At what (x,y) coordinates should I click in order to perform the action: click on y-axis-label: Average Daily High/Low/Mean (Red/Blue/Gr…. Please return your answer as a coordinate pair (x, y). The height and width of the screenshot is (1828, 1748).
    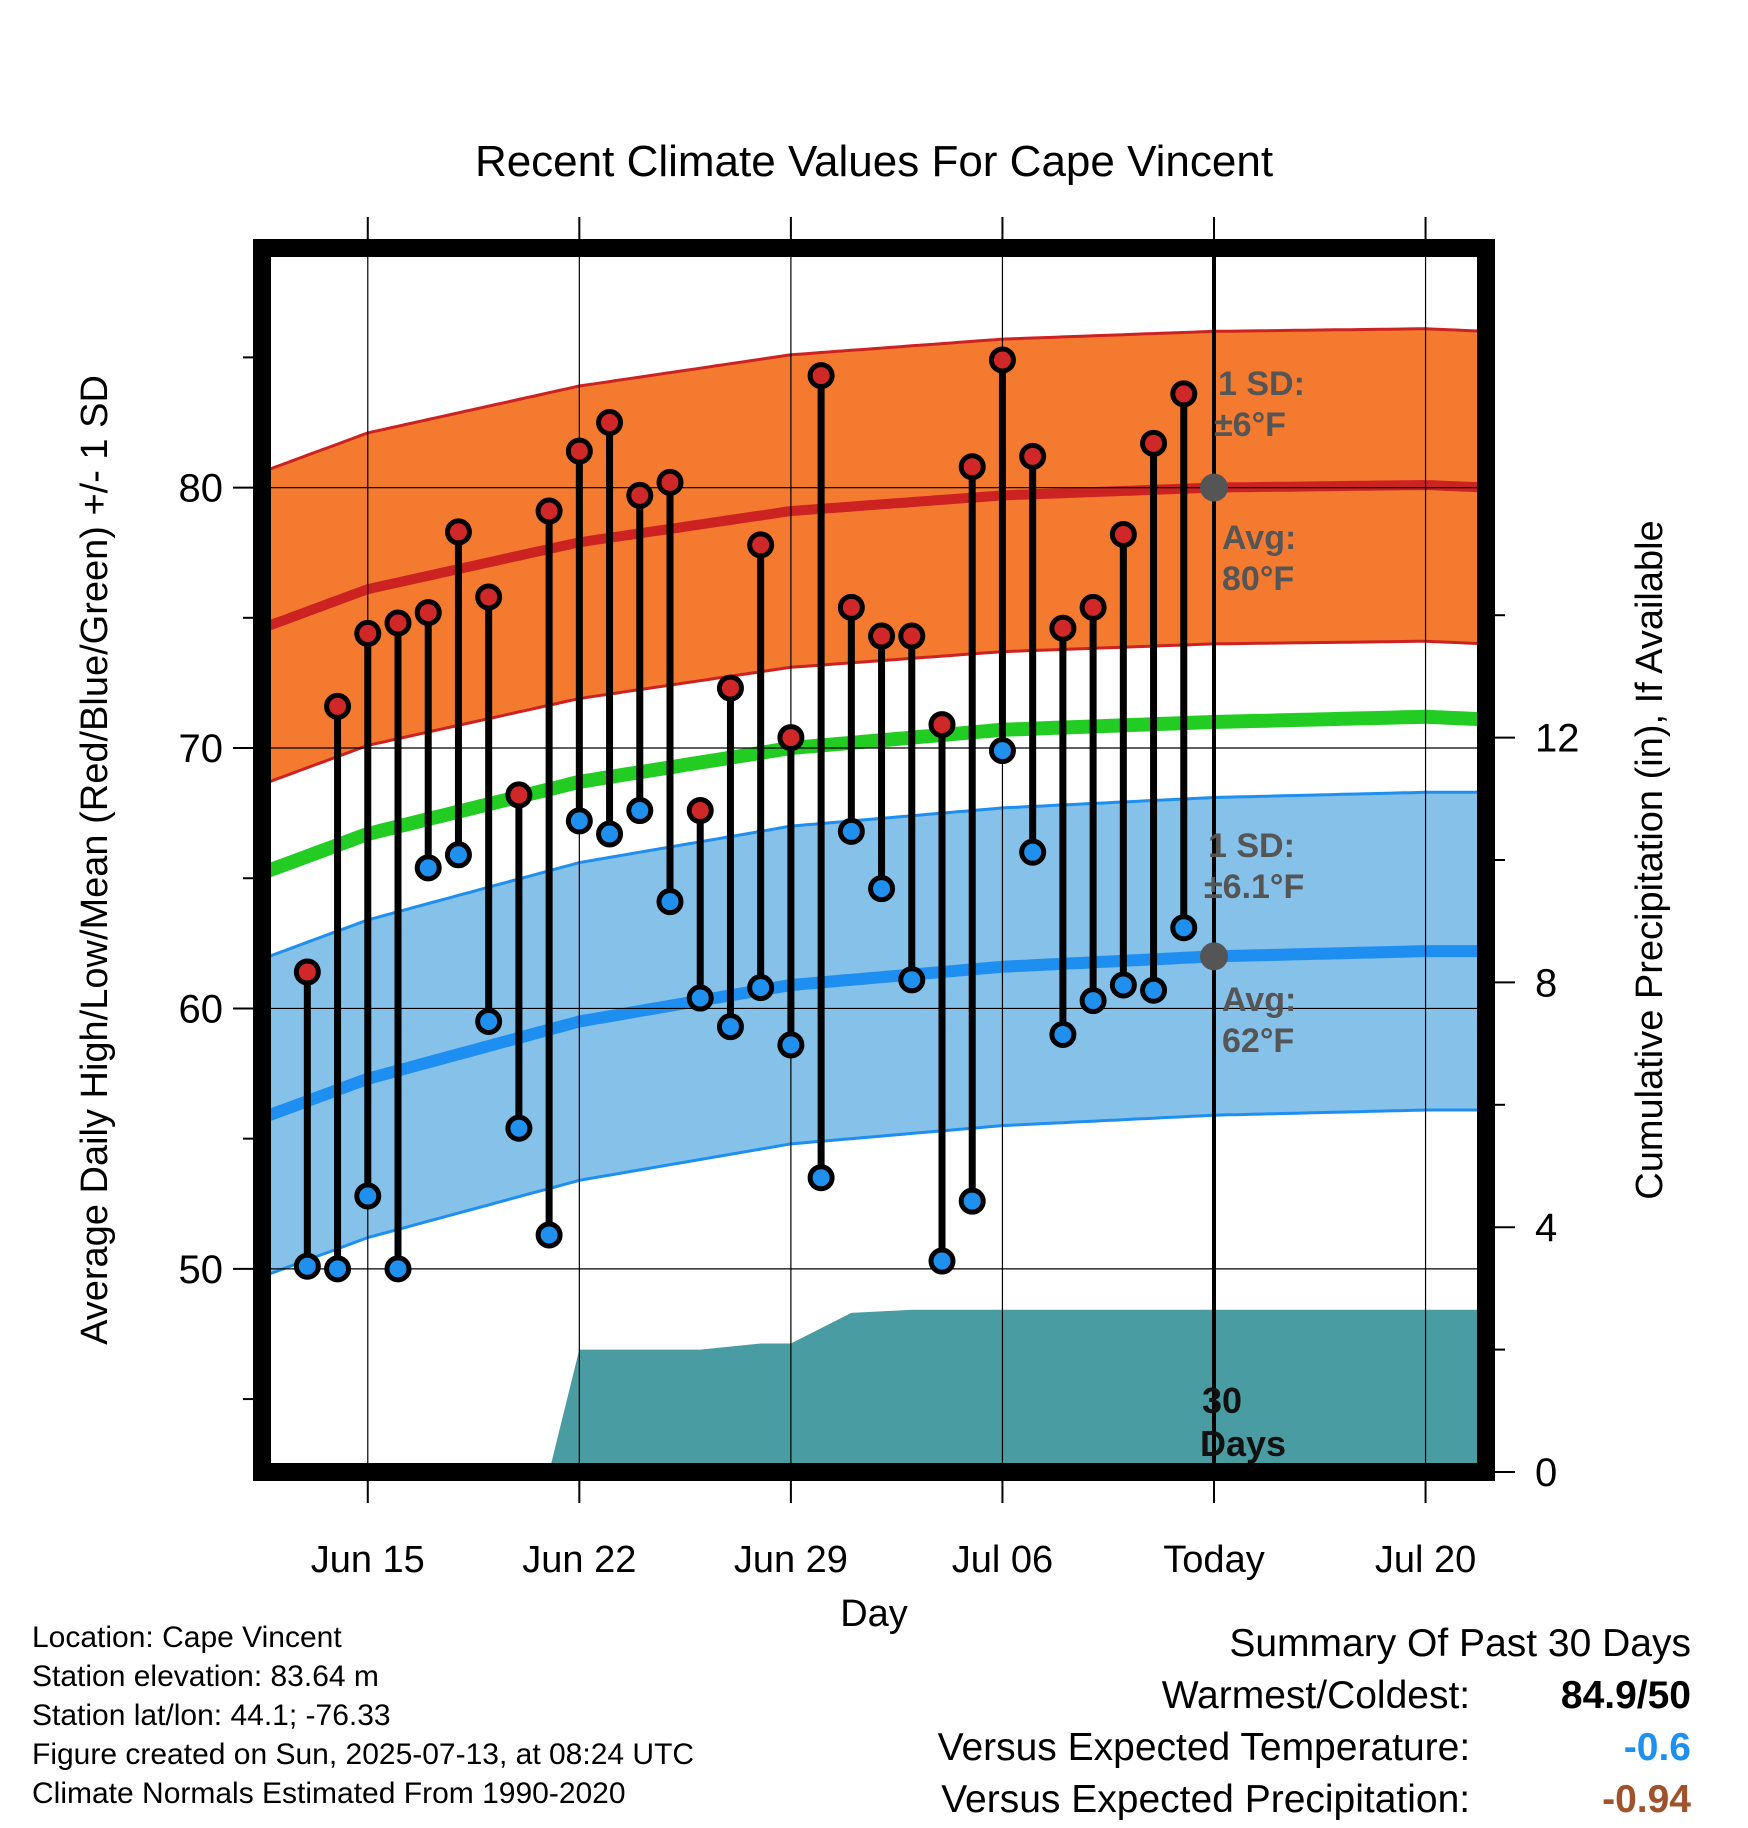
    Looking at the image, I should click on (95, 860).